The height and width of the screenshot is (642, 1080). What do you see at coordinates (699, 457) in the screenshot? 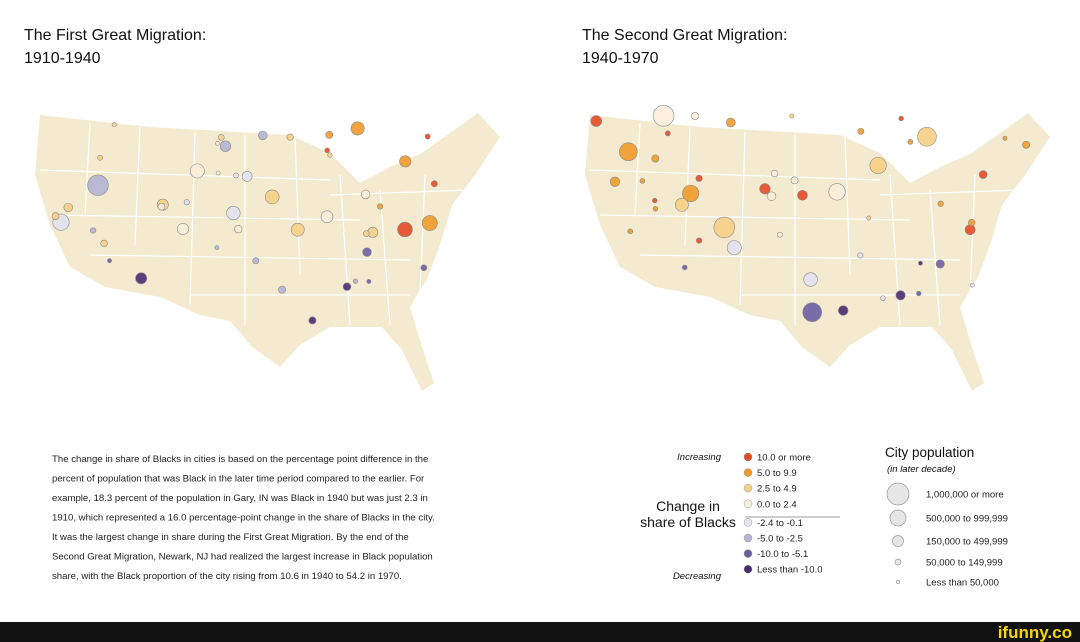
I see `legend-label: Increasing` at bounding box center [699, 457].